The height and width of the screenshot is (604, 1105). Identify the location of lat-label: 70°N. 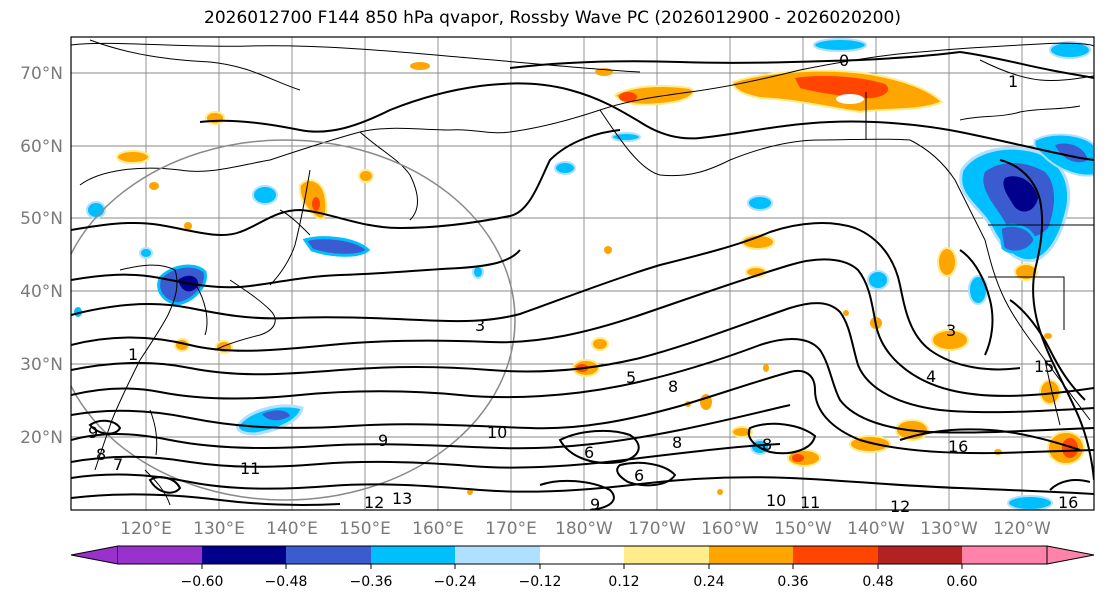
(41, 74).